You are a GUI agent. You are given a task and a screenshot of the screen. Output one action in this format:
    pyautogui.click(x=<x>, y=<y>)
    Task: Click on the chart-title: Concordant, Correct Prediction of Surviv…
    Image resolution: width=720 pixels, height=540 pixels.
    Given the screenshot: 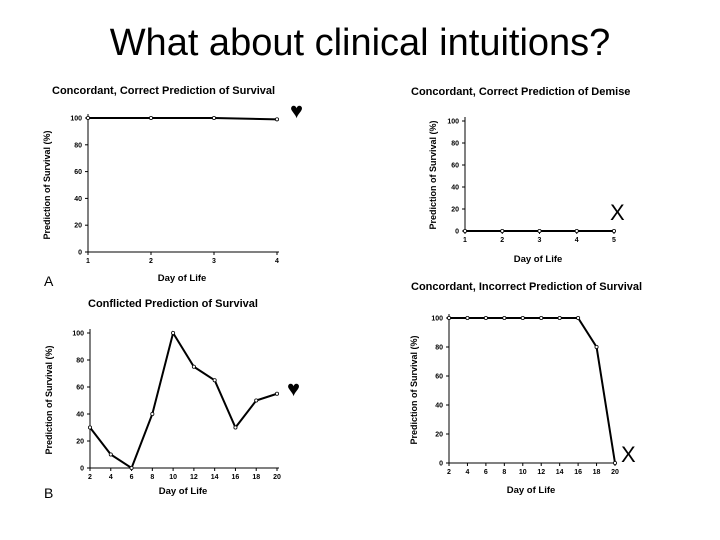 What is the action you would take?
    pyautogui.click(x=163, y=91)
    